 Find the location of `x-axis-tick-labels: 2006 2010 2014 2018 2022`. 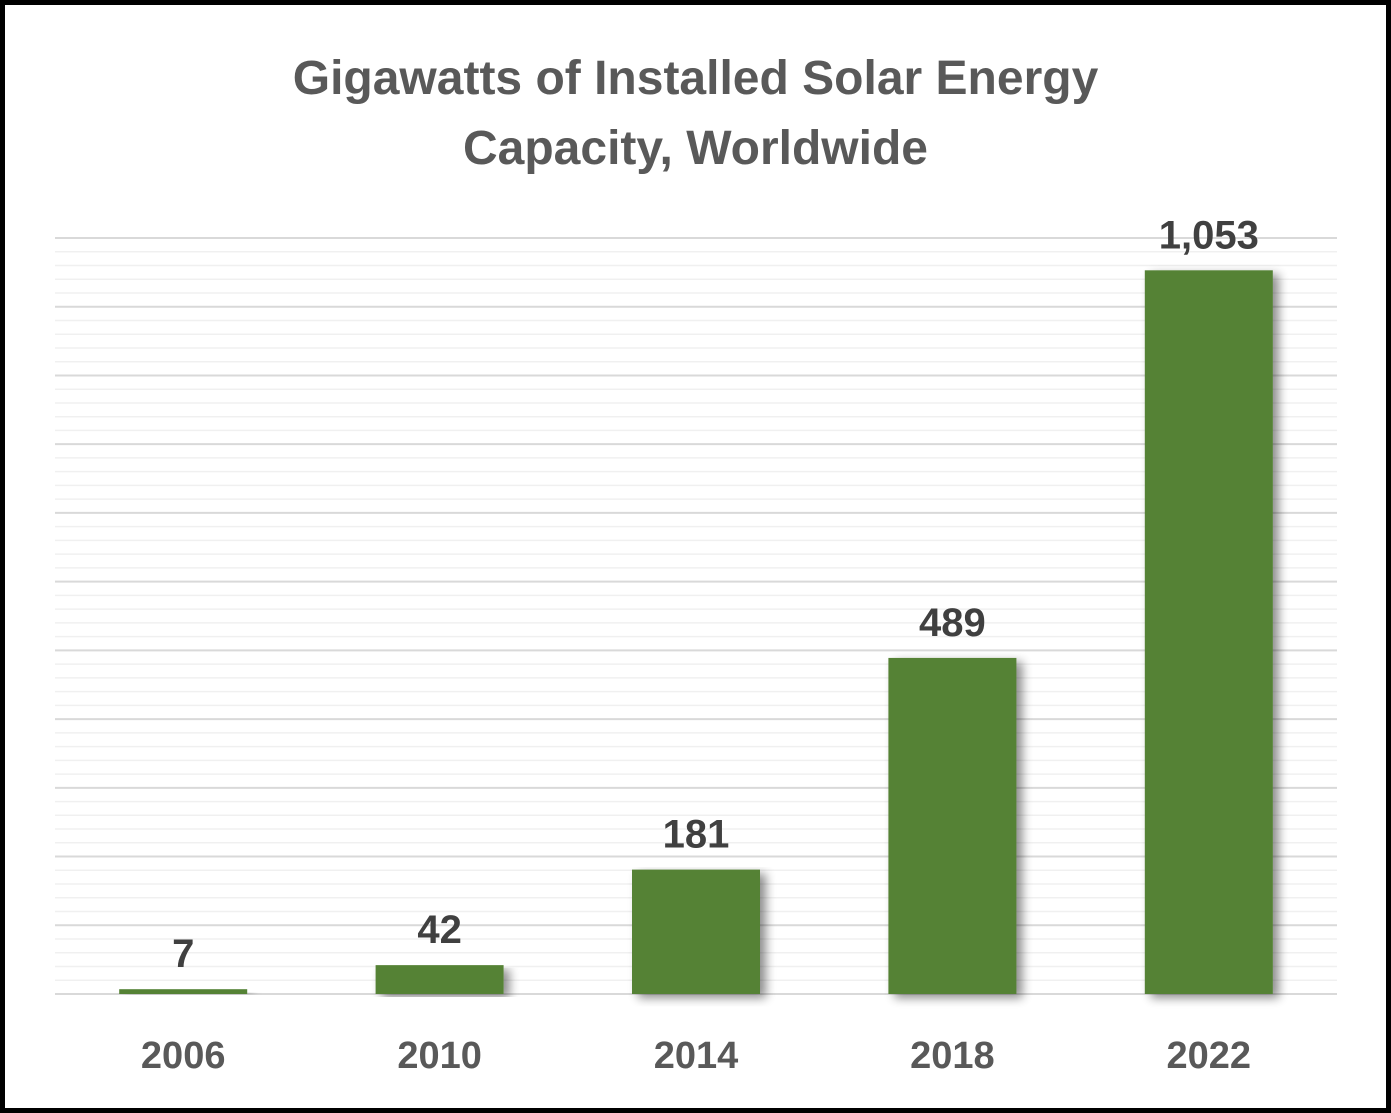

x-axis-tick-labels: 2006 2010 2014 2018 2022 is located at coordinates (696, 1056).